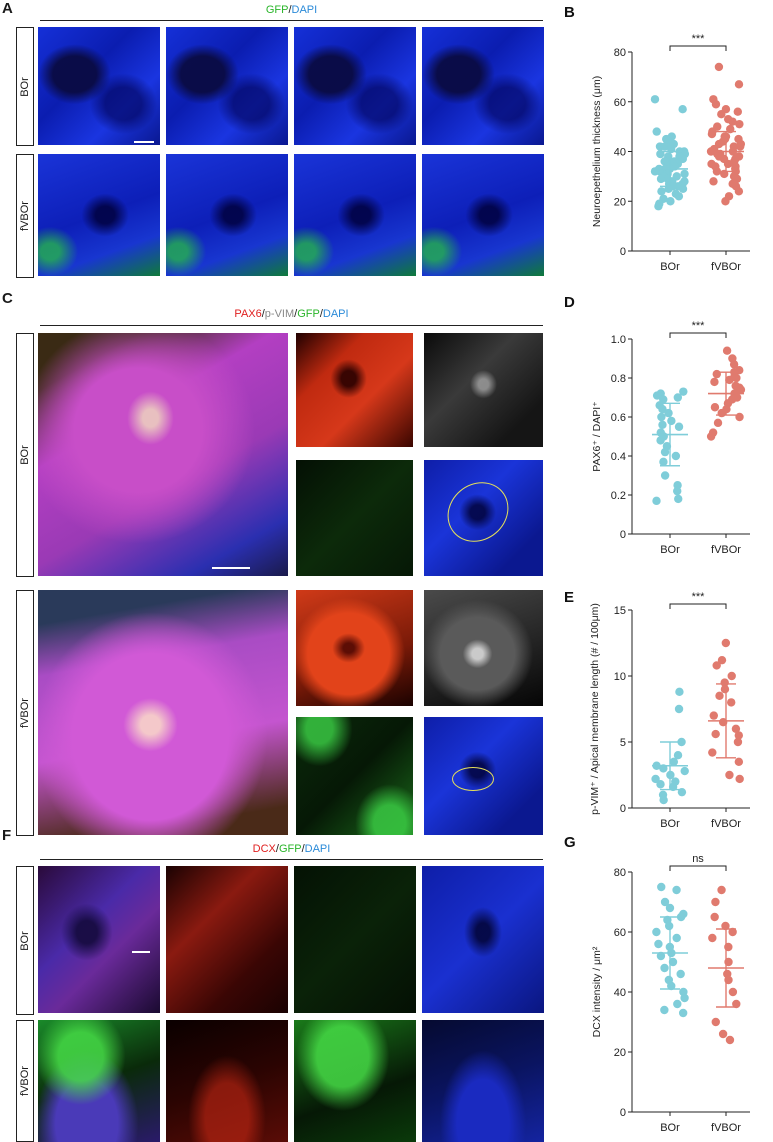  I want to click on header-pvim: p-VIM, so click(279, 314).